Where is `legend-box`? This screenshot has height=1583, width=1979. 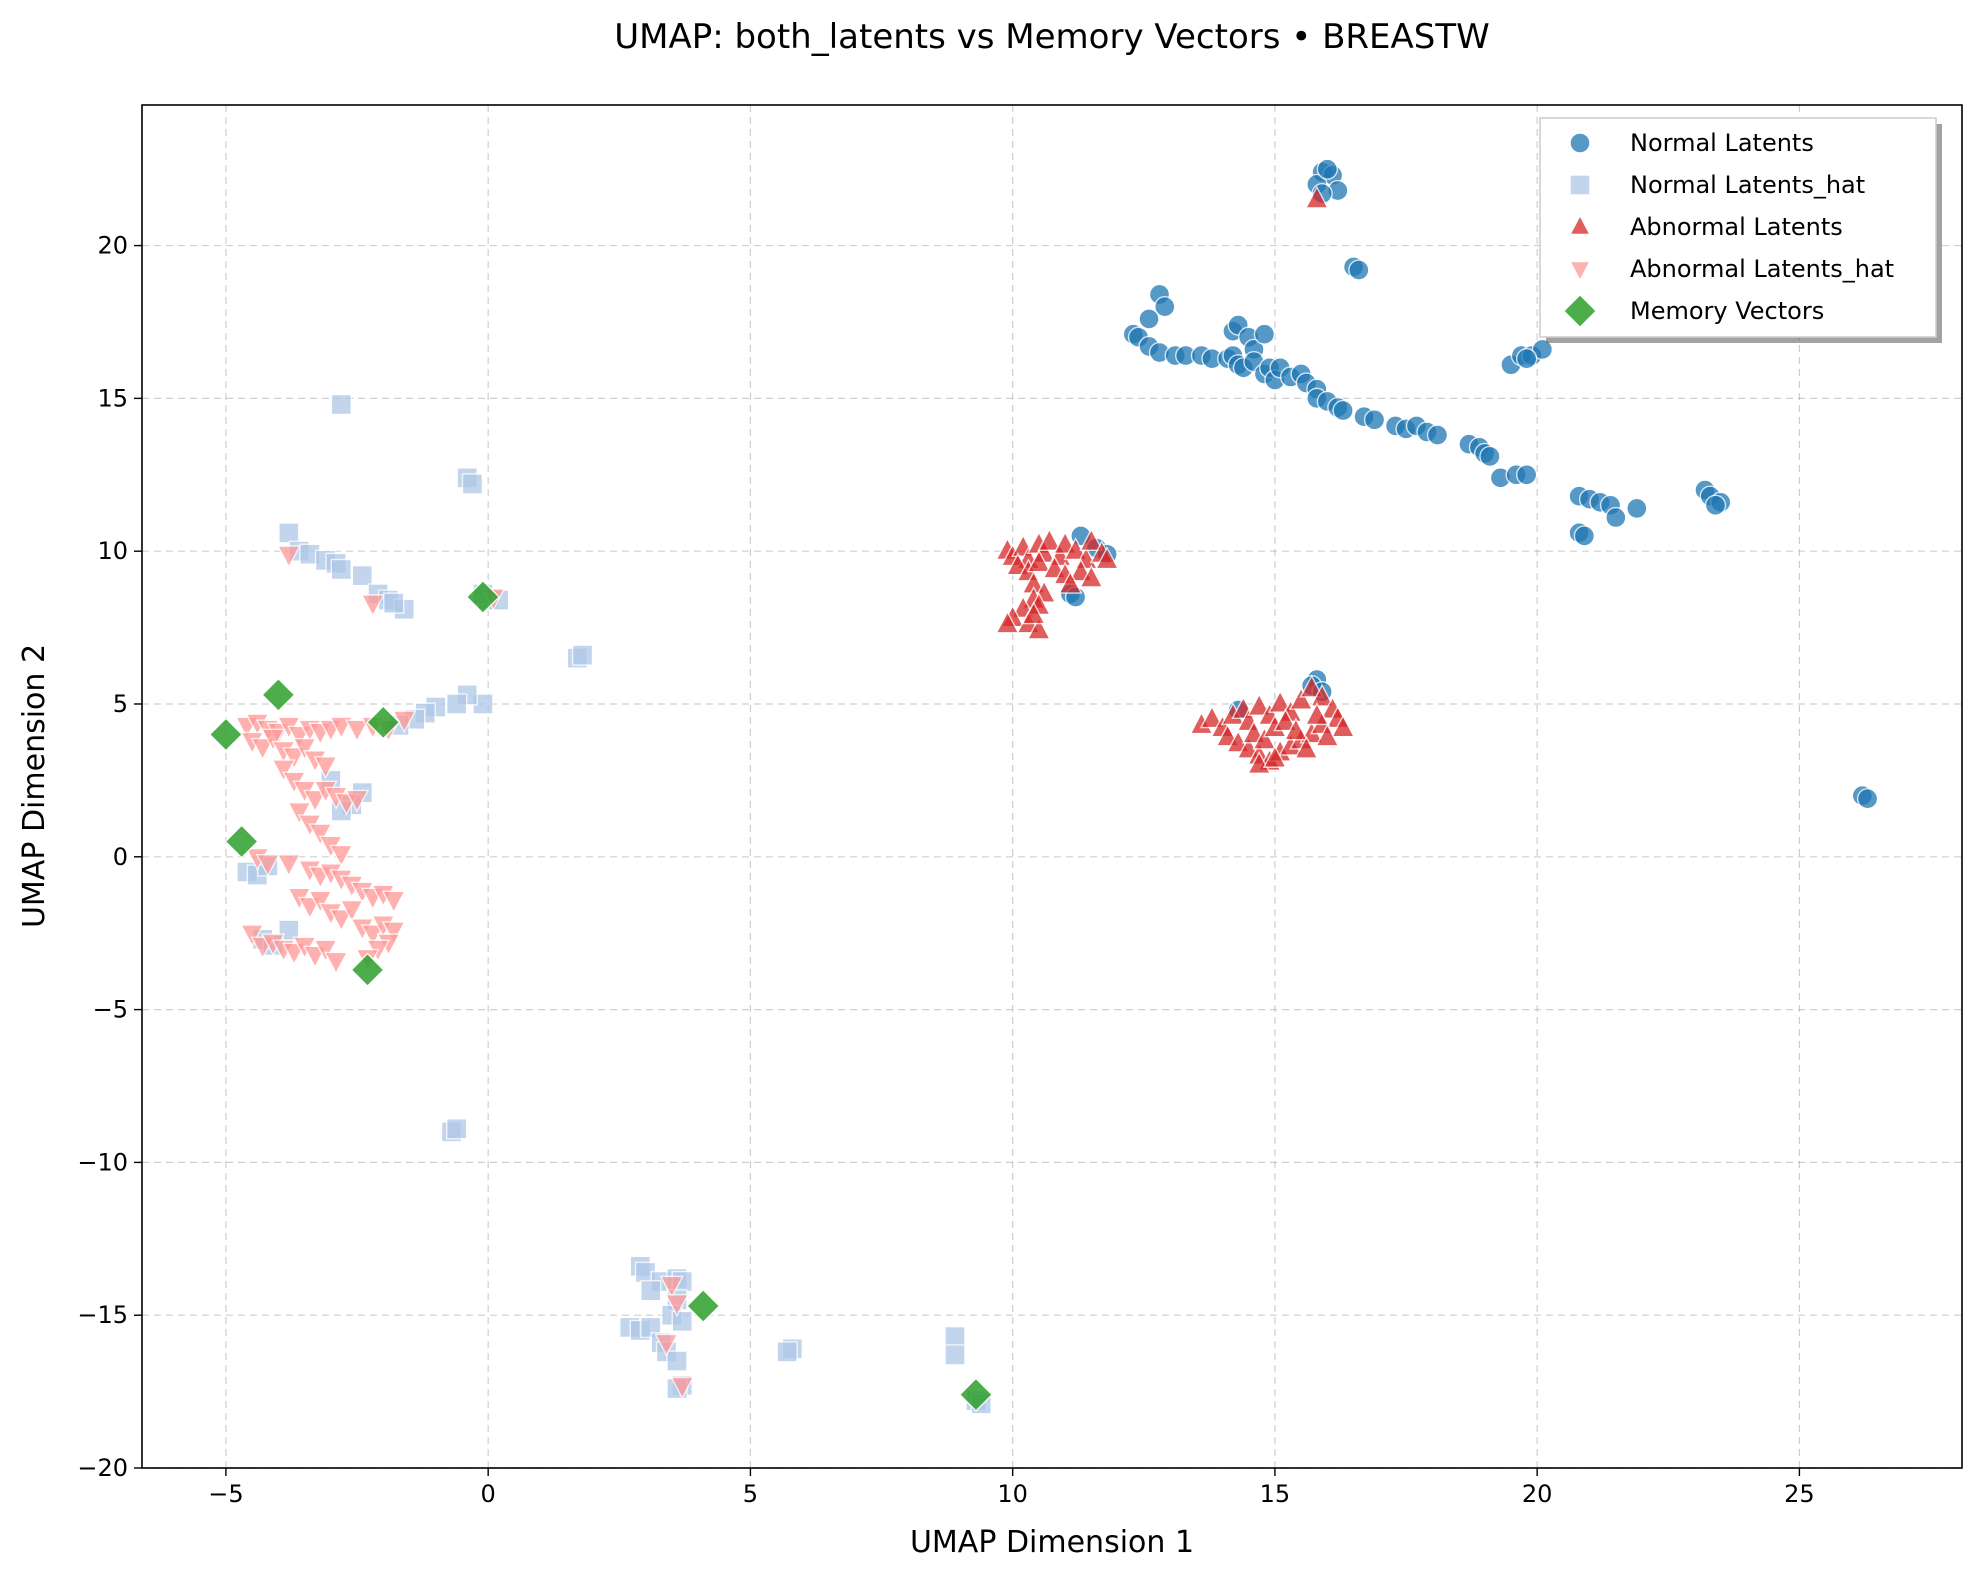 legend-box is located at coordinates (1738, 227).